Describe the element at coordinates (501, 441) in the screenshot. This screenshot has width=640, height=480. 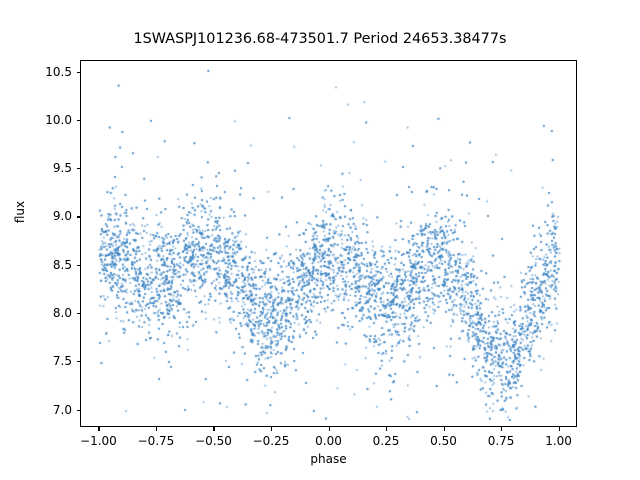
I see `x-tick-label: 0.75` at that location.